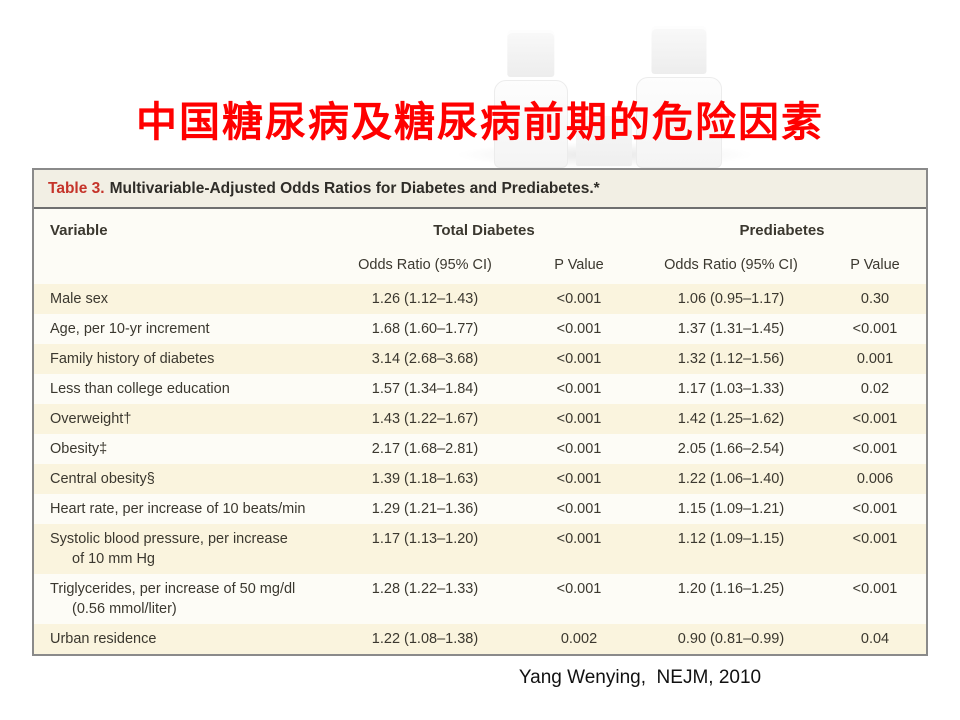  What do you see at coordinates (425, 539) in the screenshot?
I see `total-diabetes-odds-ratio-cell: 1.17 (1.13–1.20)` at bounding box center [425, 539].